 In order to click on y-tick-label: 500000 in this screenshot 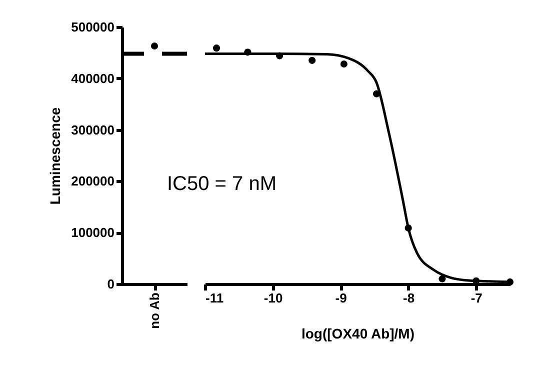, I will do `click(92, 27)`.